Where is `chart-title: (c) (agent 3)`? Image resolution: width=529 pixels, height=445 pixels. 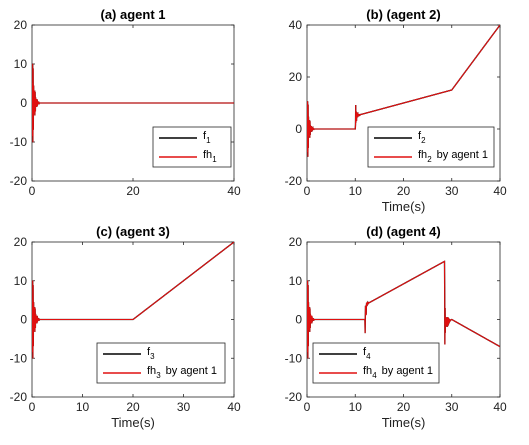
chart-title: (c) (agent 3) is located at coordinates (133, 231).